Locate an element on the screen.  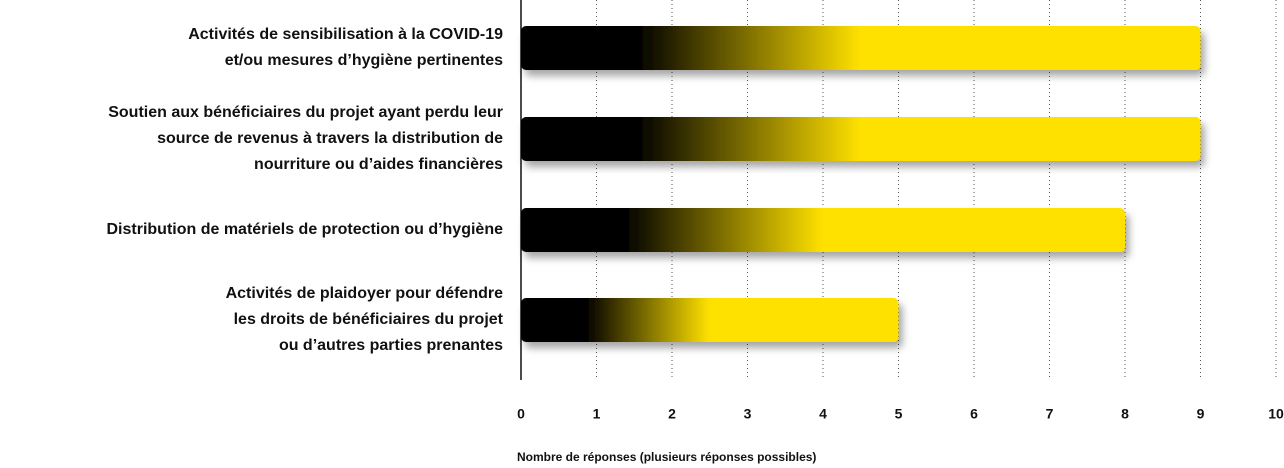
x-tick-label: 10 is located at coordinates (1276, 414).